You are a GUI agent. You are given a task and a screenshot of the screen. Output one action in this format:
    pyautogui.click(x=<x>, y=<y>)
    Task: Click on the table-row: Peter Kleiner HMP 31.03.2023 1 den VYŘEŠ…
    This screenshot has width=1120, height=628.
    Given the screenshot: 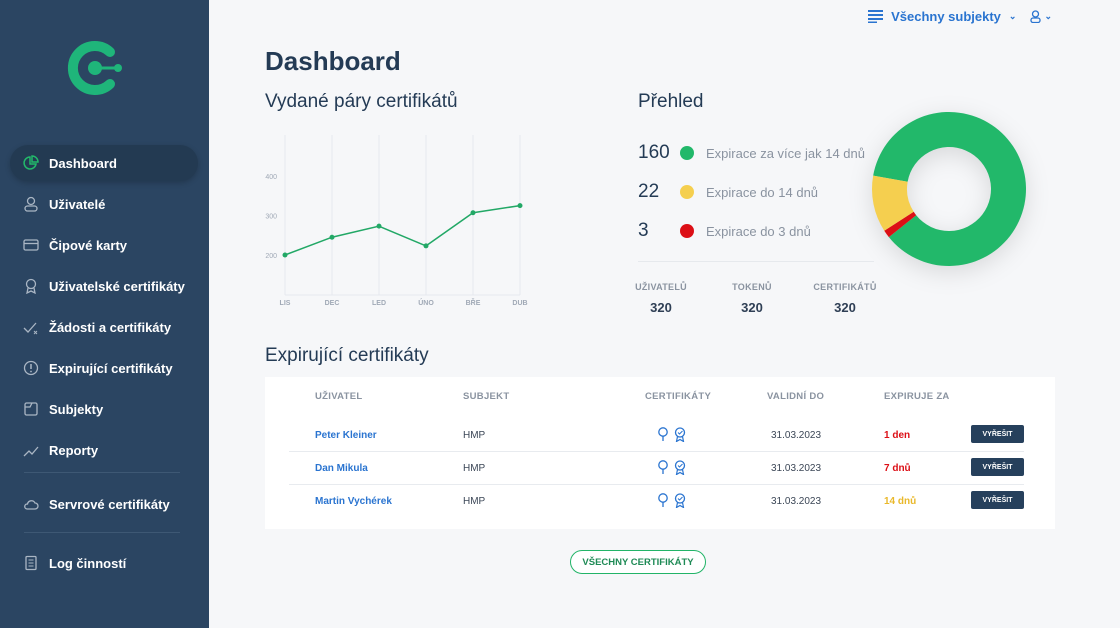 What is the action you would take?
    pyautogui.click(x=656, y=435)
    